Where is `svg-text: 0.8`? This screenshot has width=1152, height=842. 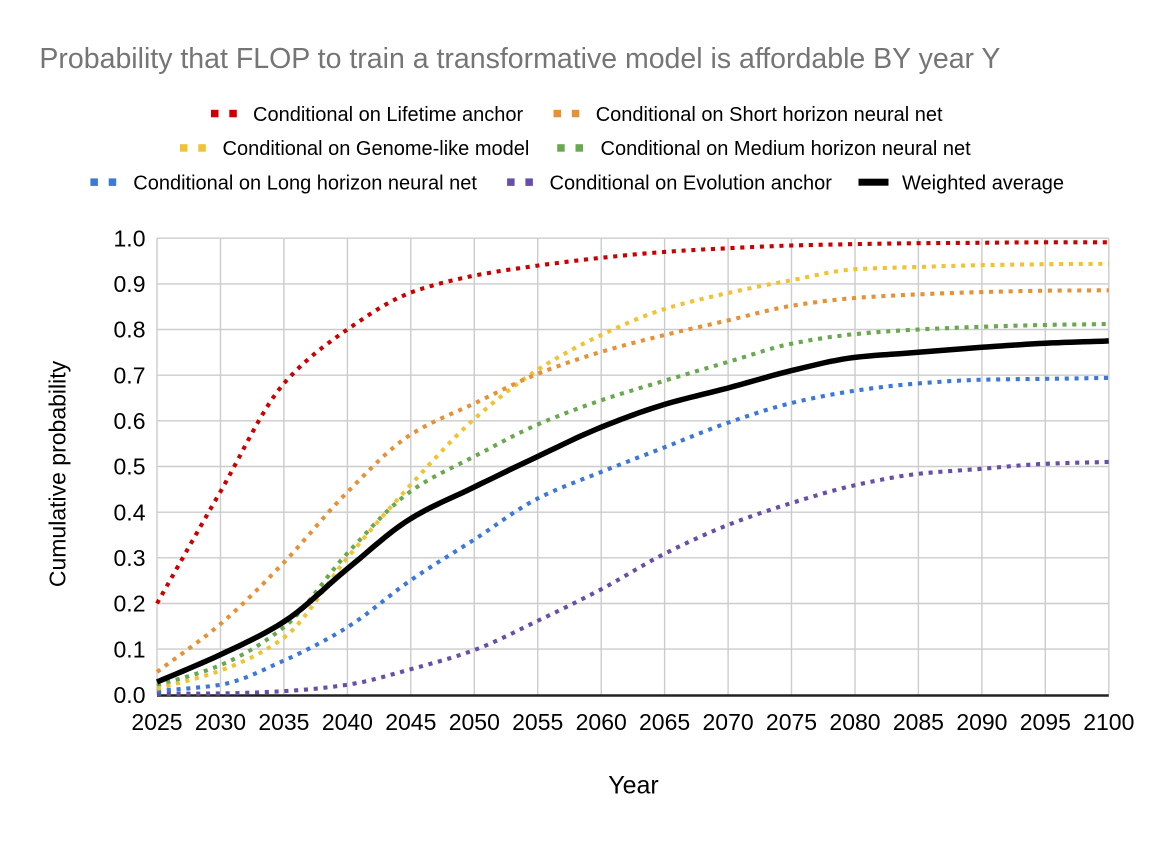 svg-text: 0.8 is located at coordinates (130, 330).